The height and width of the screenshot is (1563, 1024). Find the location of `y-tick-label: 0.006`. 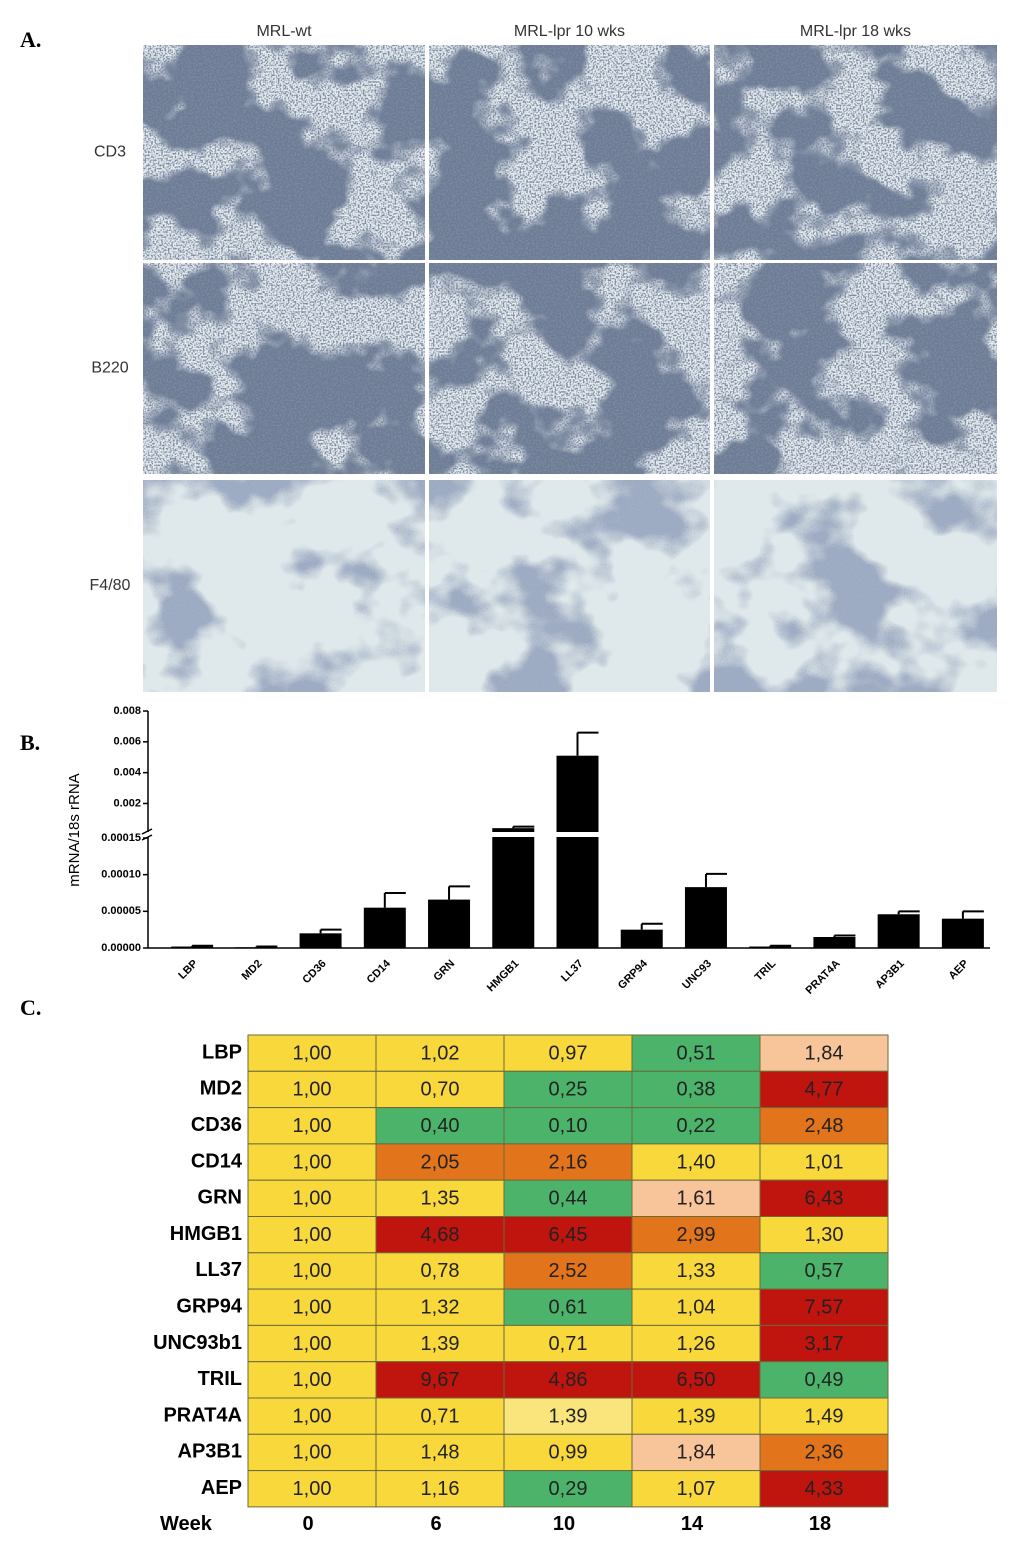

y-tick-label: 0.006 is located at coordinates (127, 742).